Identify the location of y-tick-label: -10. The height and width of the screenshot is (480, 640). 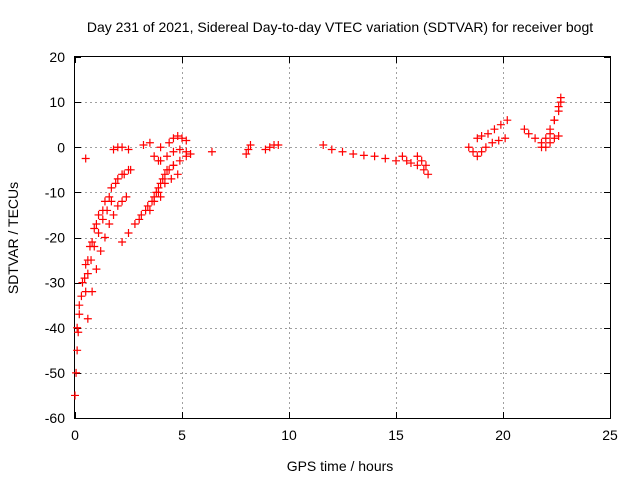
(55, 192).